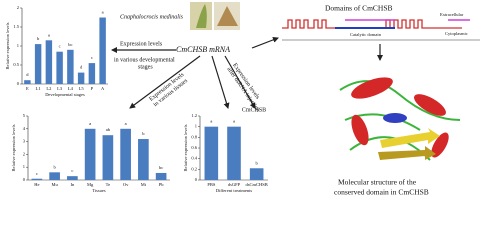  Describe the element at coordinates (377, 182) in the screenshot. I see `structure-caption: Molecular structure of the` at that location.